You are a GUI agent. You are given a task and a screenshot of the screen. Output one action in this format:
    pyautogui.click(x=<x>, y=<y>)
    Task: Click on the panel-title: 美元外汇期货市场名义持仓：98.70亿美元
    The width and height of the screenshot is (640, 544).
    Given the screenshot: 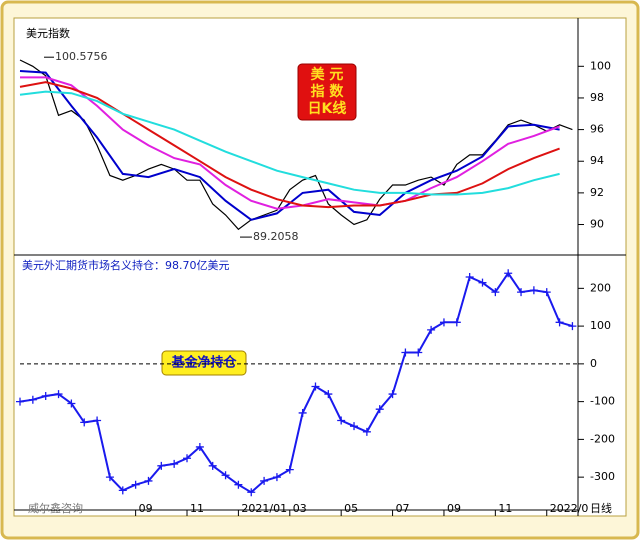 What is the action you would take?
    pyautogui.click(x=126, y=265)
    